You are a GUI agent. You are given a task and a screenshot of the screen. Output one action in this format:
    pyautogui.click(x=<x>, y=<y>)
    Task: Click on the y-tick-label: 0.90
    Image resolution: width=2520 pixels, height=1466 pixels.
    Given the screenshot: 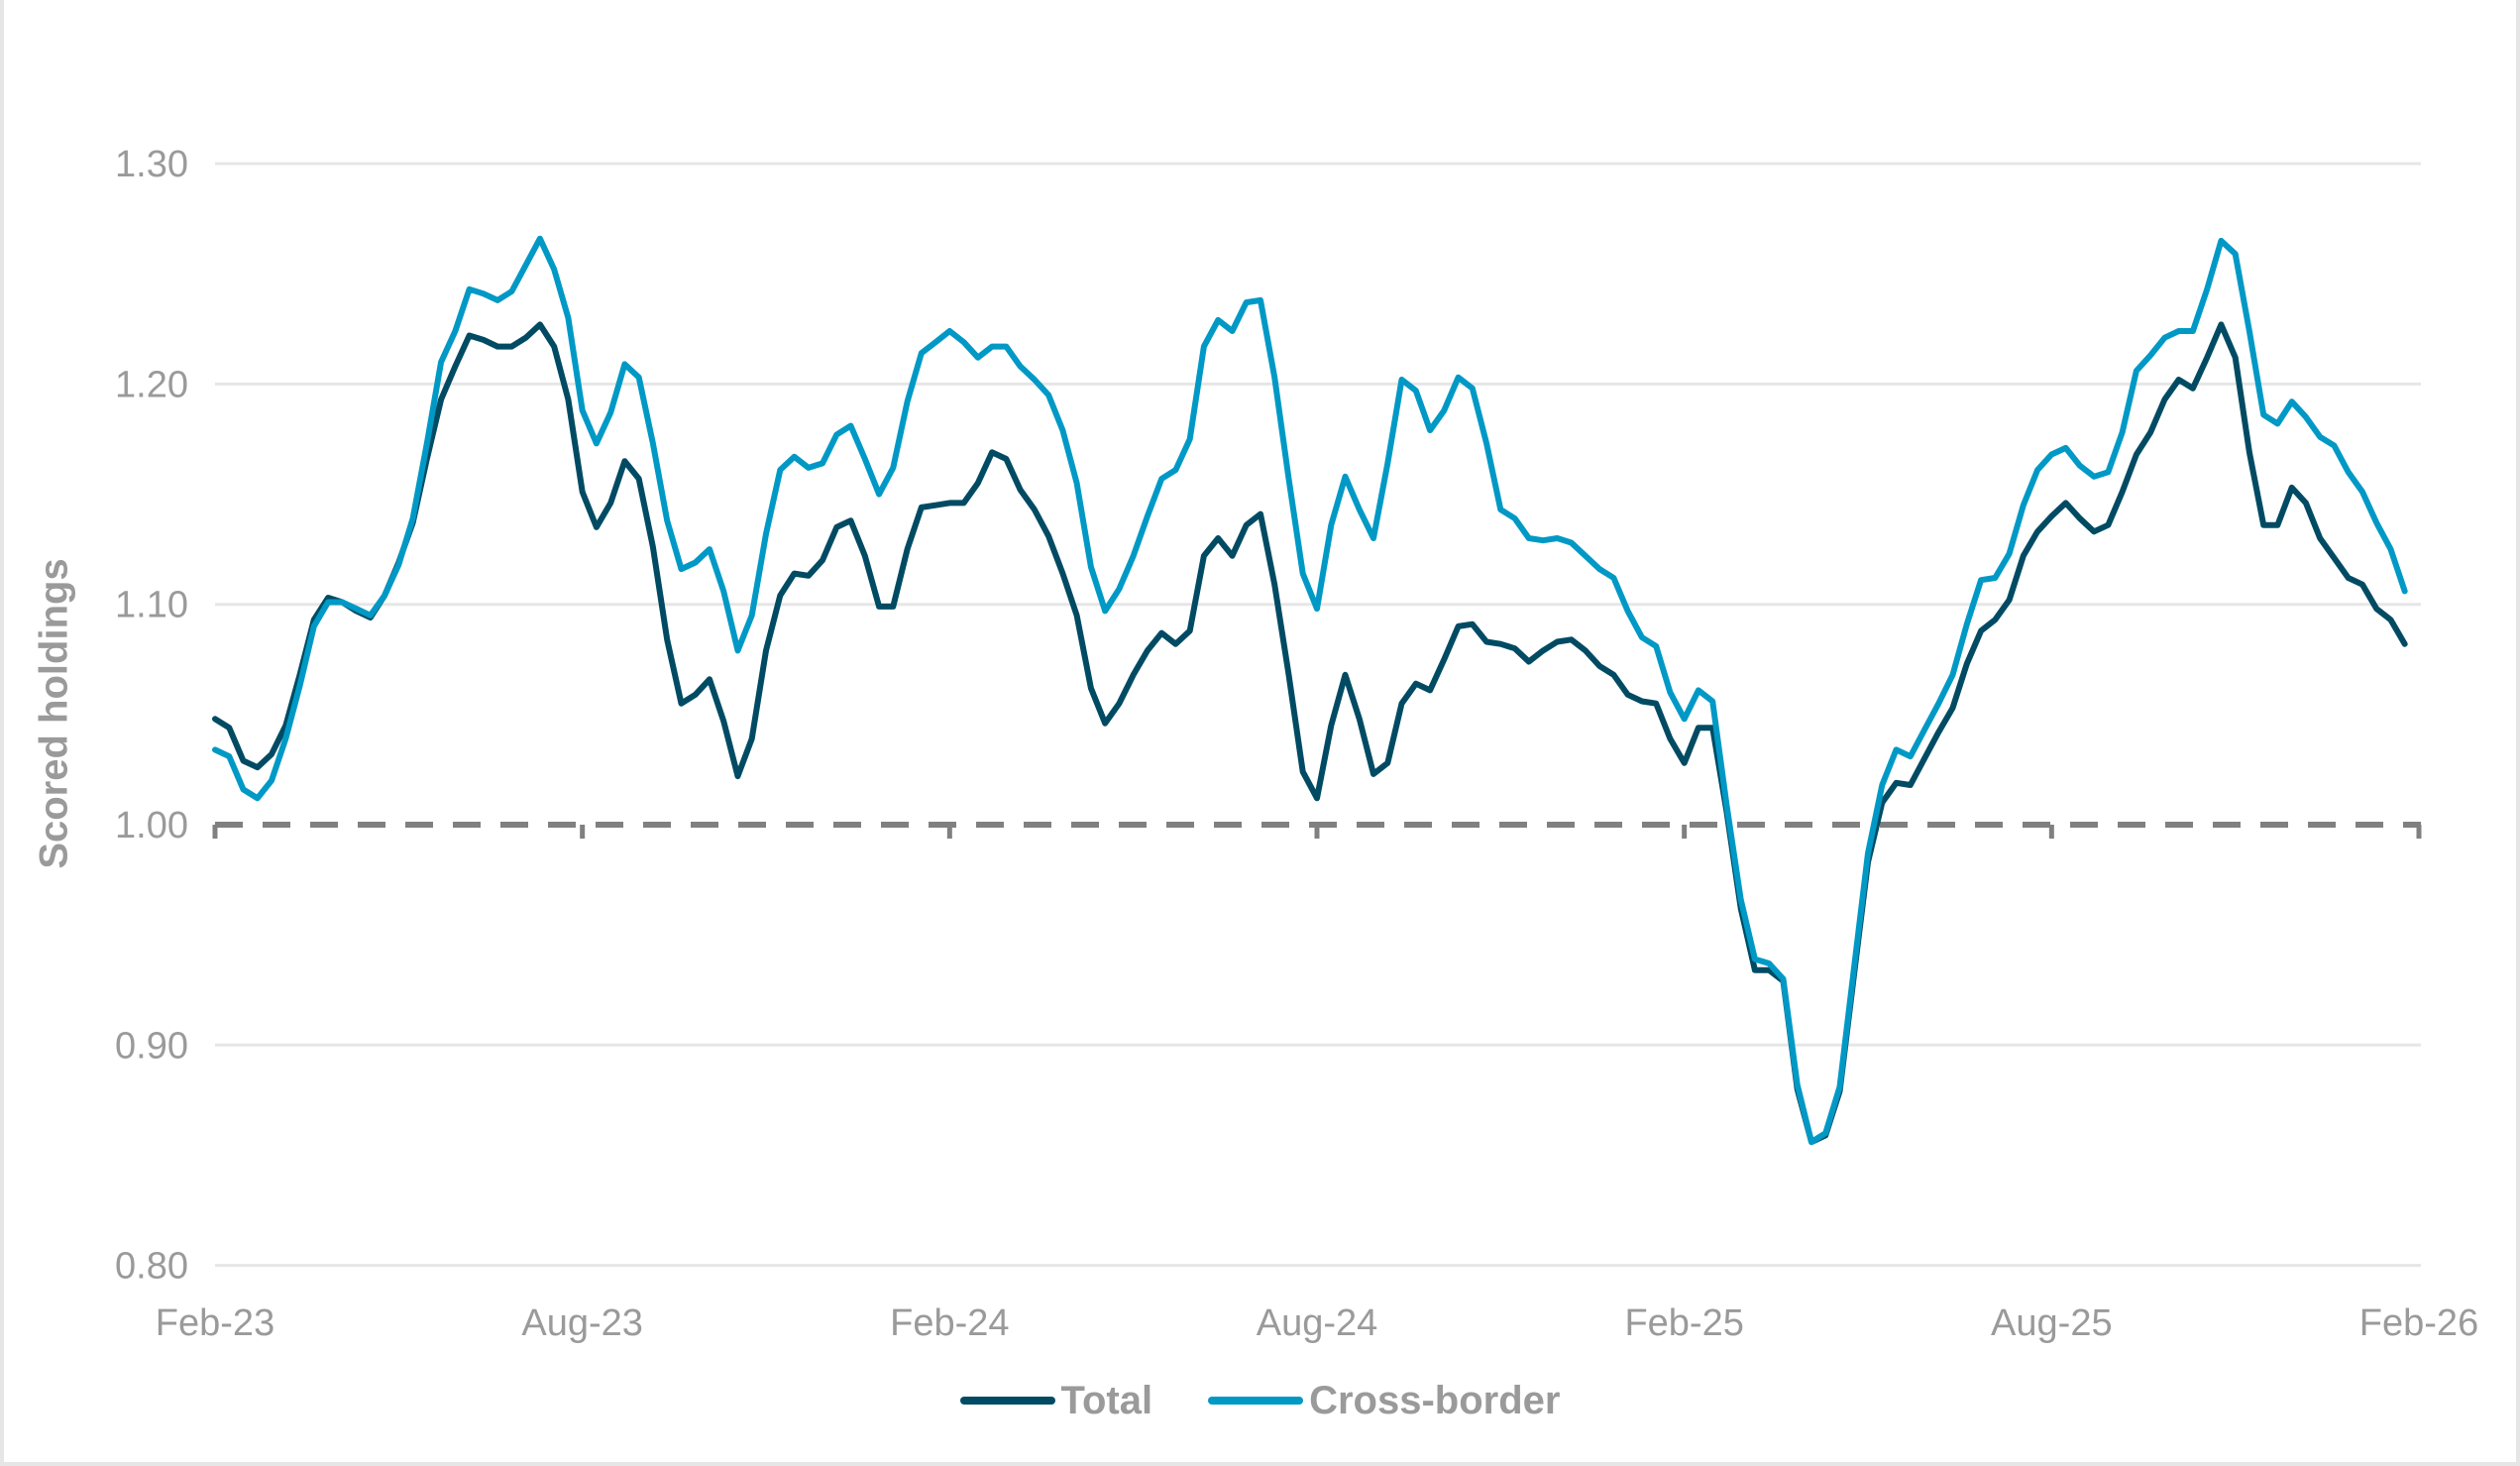 What is the action you would take?
    pyautogui.click(x=151, y=1046)
    